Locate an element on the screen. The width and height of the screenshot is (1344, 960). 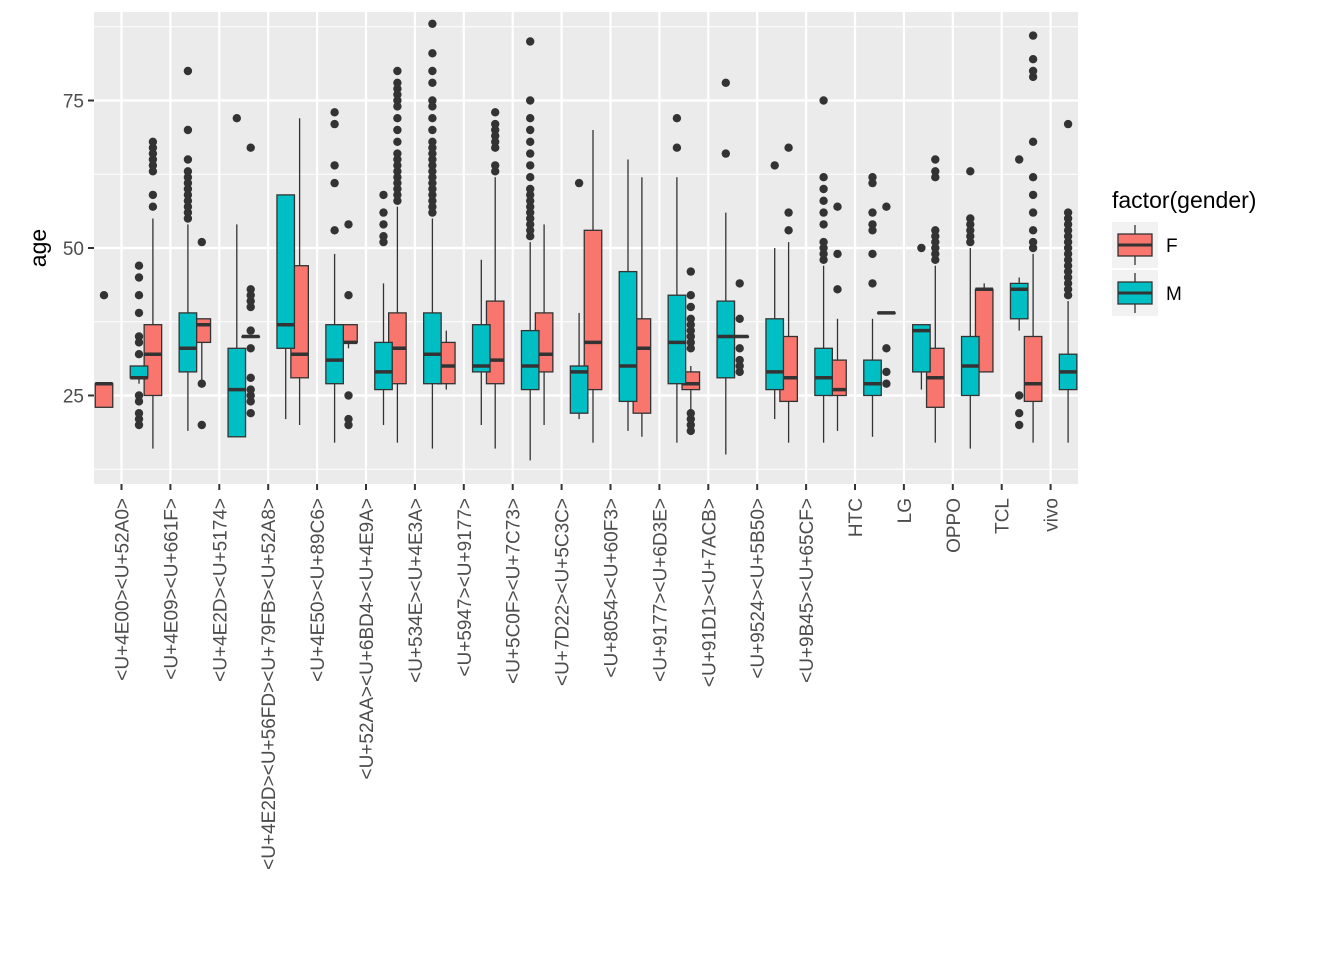
legend-label: F is located at coordinates (1172, 246).